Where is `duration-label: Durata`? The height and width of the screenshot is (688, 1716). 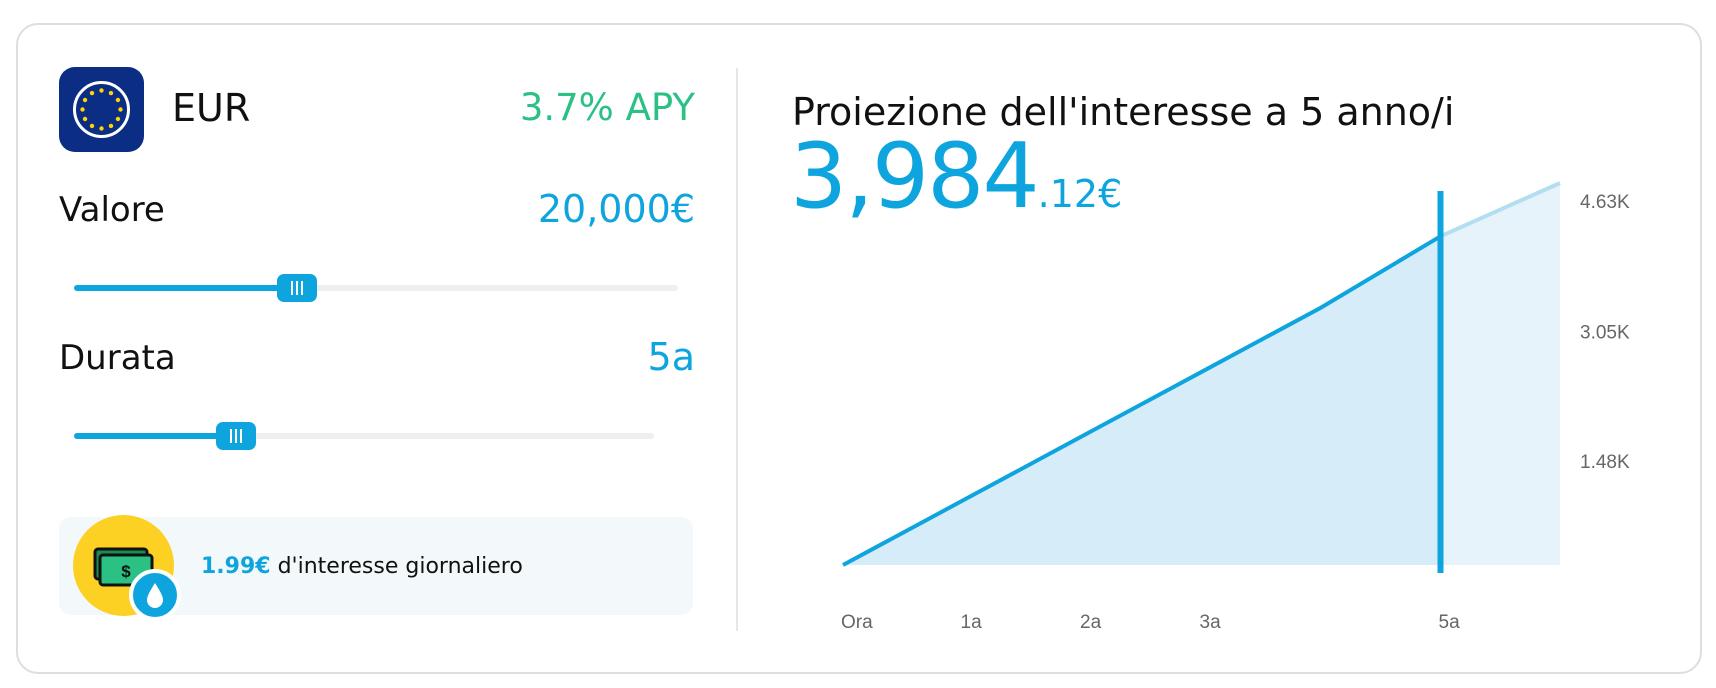
duration-label: Durata is located at coordinates (117, 358).